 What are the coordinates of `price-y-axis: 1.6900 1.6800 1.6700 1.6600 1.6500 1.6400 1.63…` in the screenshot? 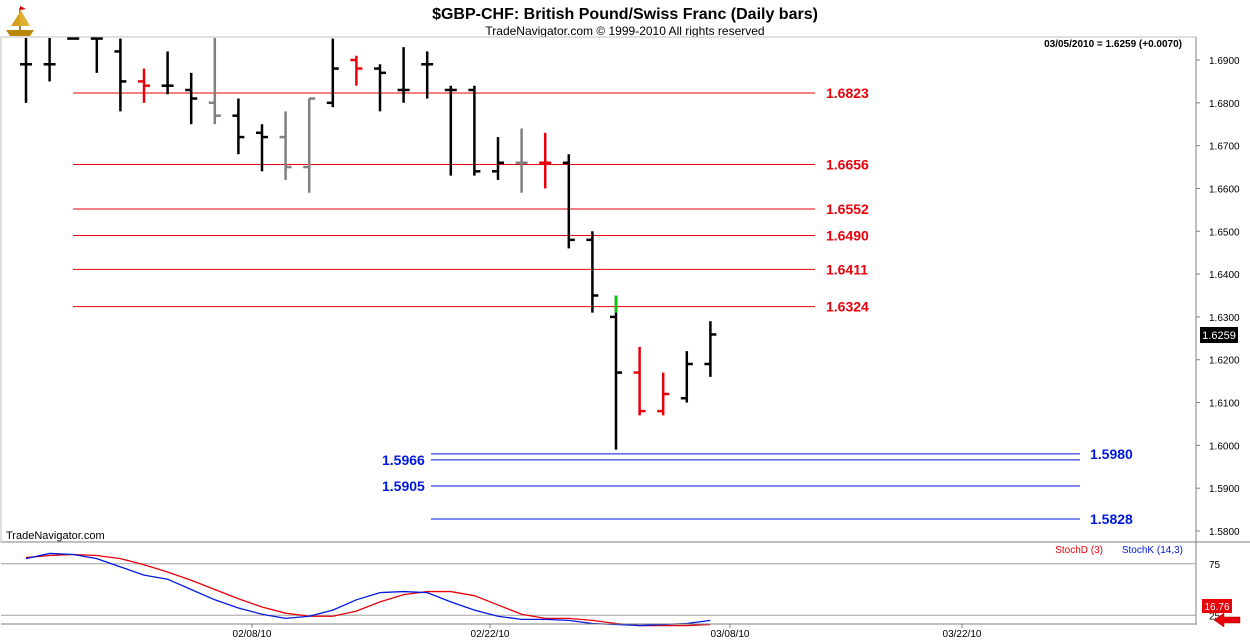 It's located at (1218, 297).